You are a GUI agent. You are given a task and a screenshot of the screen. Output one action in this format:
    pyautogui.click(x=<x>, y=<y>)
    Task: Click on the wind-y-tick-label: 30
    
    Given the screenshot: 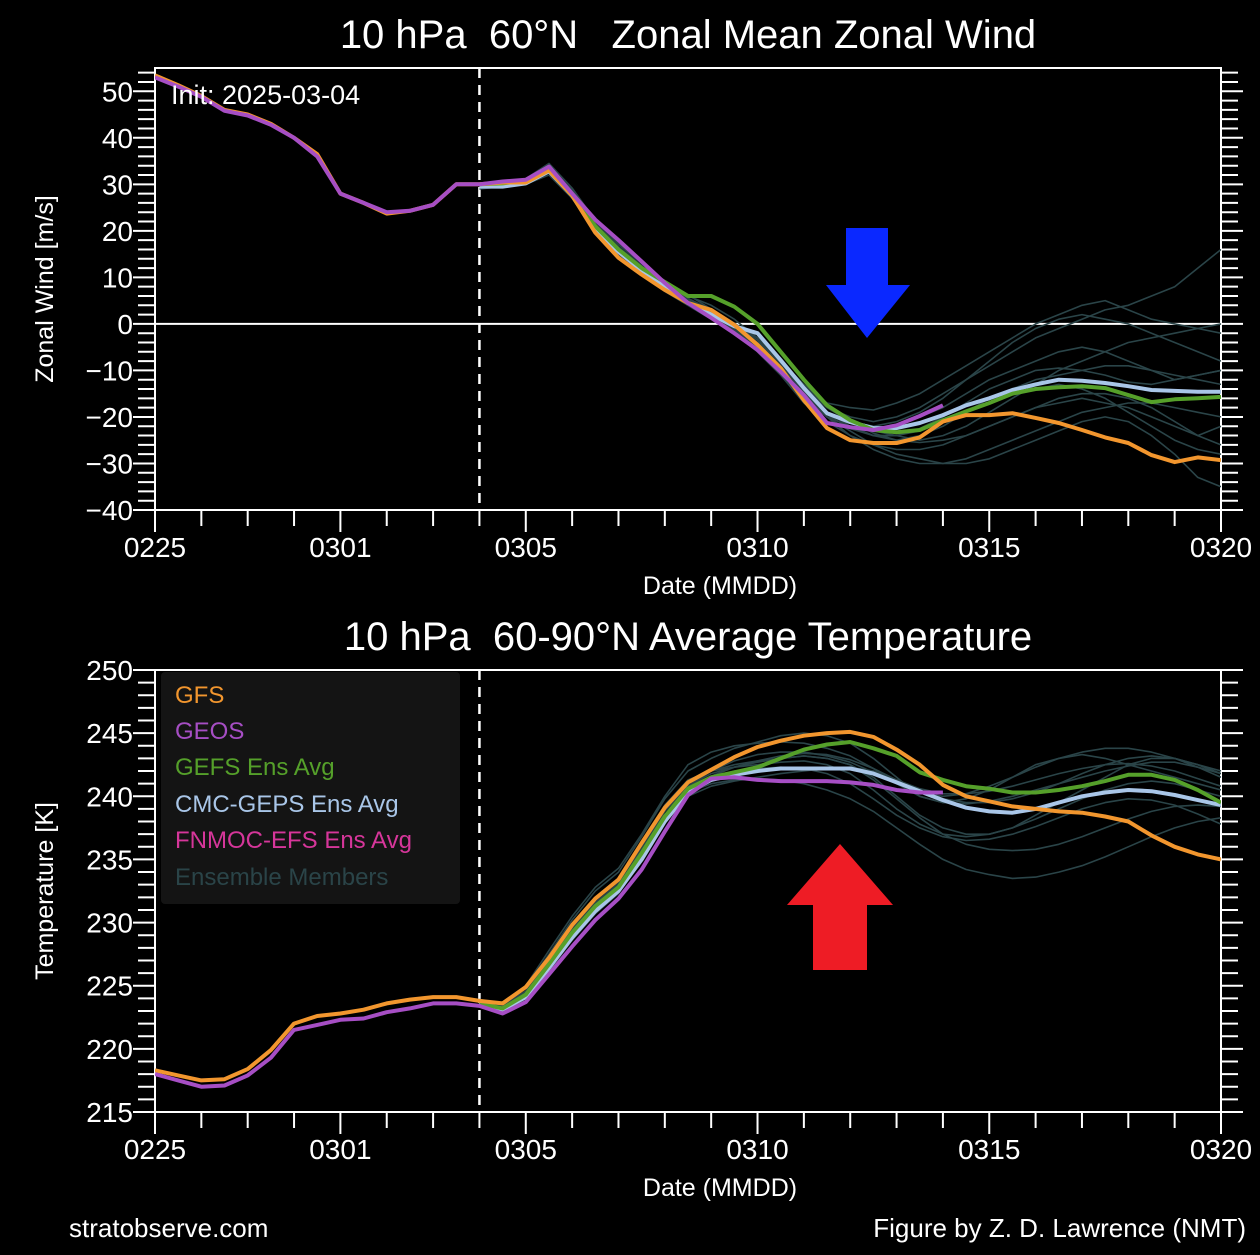 What is the action you would take?
    pyautogui.click(x=117, y=184)
    